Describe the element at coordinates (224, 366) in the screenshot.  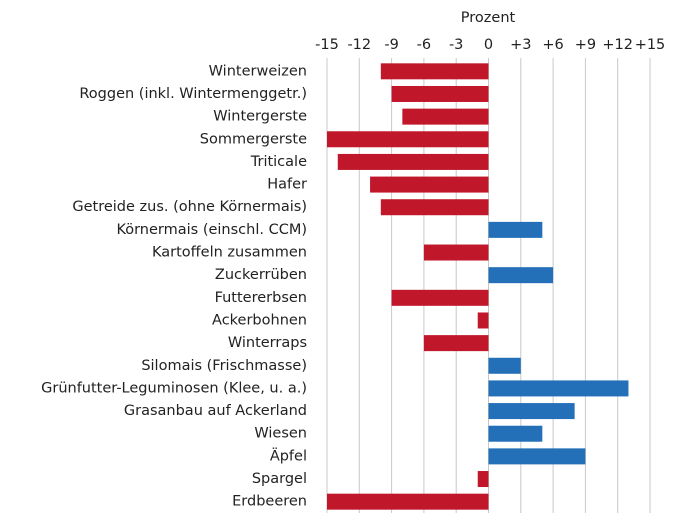
I see `y-tick-label: Silomais (Frischmasse)` at that location.